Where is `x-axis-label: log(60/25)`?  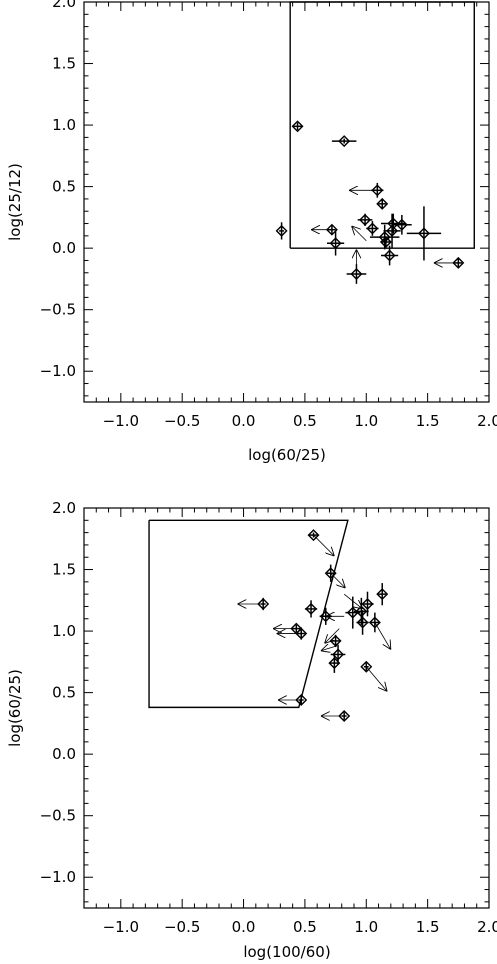 x-axis-label: log(60/25) is located at coordinates (287, 455).